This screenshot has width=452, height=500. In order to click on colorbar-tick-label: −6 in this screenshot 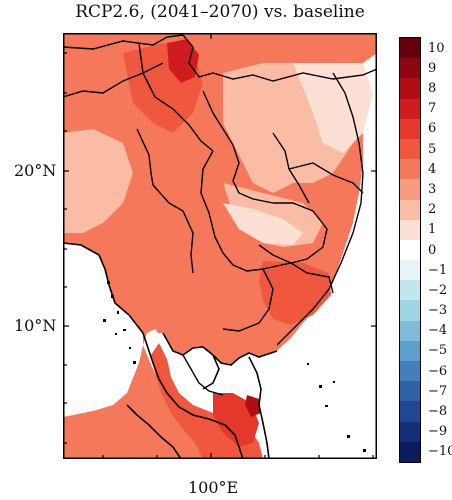, I will do `click(438, 371)`.